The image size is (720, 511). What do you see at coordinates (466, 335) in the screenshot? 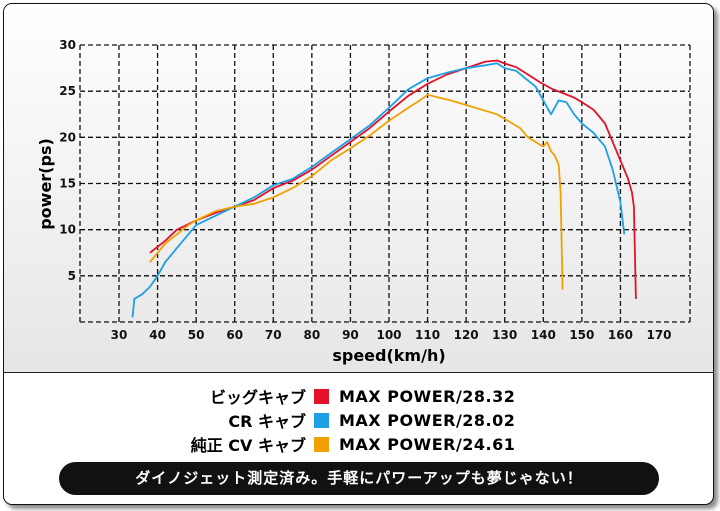
I see `x-tick-label: 120` at bounding box center [466, 335].